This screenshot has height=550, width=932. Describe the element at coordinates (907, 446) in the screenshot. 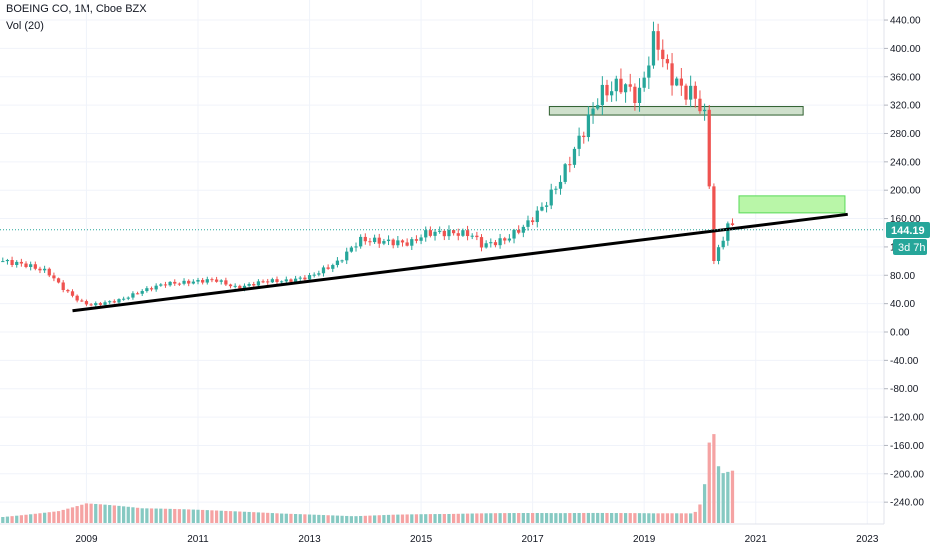

I see `y-tick-label: -160.00` at that location.